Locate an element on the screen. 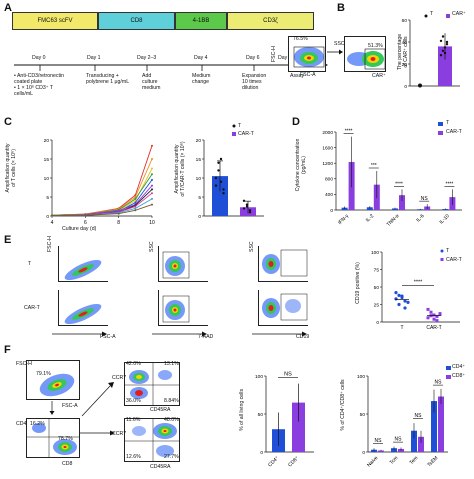 This screenshot has width=474, height=479. flow-plot-f-cd4cd8 is located at coordinates (53, 438).